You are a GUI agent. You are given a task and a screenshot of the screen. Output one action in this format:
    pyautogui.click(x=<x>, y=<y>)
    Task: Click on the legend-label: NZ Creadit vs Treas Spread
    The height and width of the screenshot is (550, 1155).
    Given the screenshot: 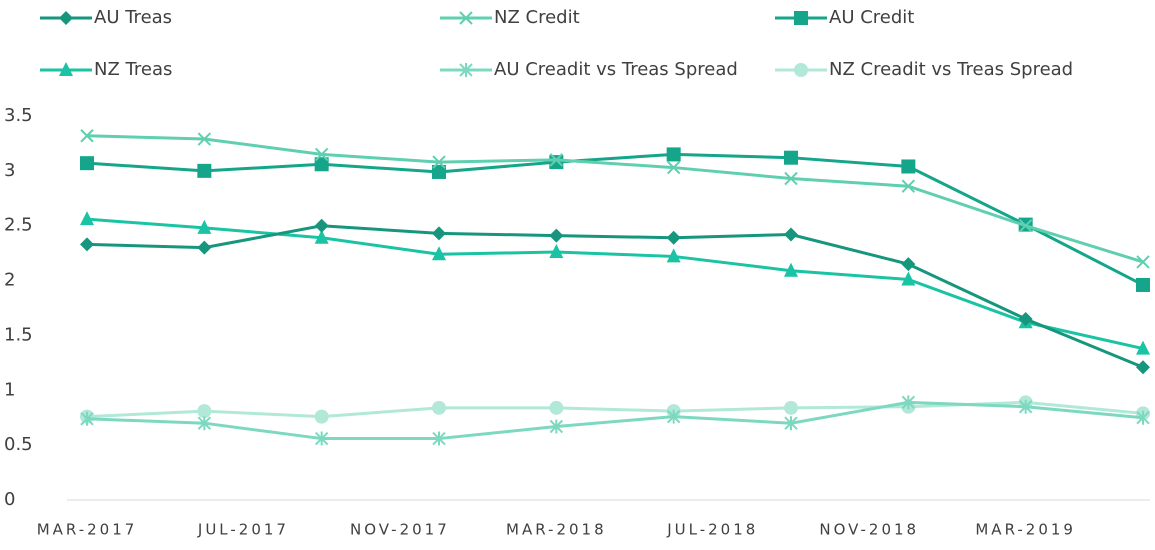 What is the action you would take?
    pyautogui.click(x=951, y=69)
    